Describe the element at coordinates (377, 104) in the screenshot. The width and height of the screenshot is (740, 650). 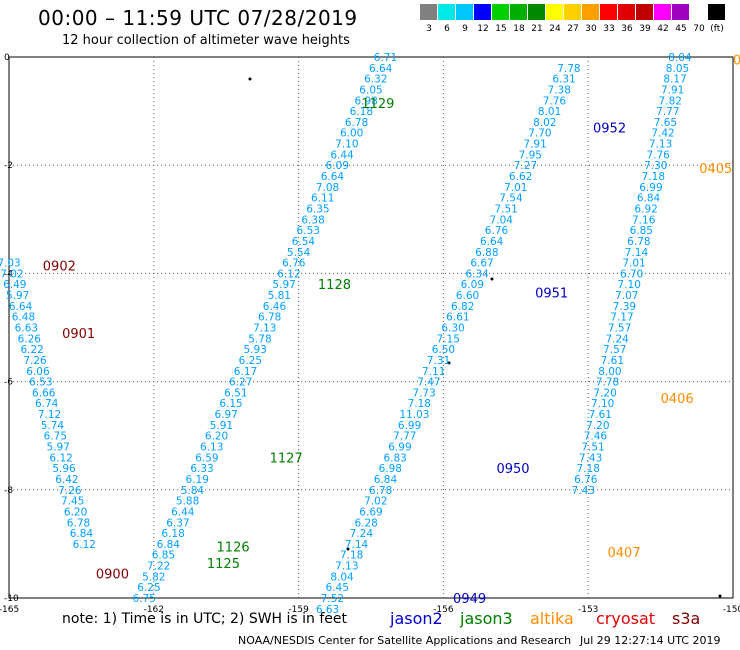
I see `pass-time-label: 1129` at that location.